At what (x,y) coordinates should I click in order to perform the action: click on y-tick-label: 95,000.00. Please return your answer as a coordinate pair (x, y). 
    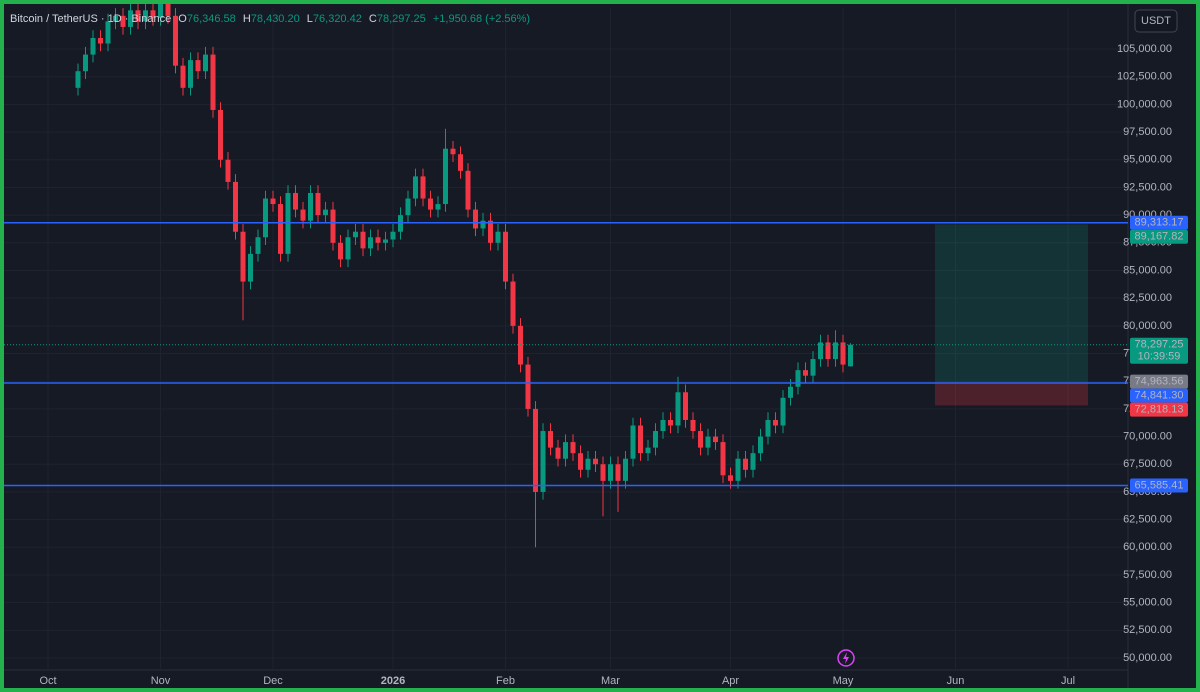
    Looking at the image, I should click on (1147, 160).